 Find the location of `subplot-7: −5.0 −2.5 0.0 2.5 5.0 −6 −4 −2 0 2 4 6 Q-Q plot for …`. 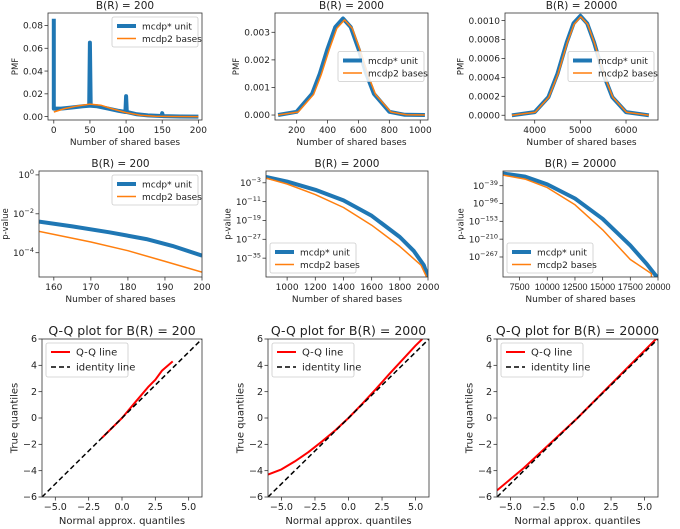

subplot-7: −5.0 −2.5 0.0 2.5 5.0 −6 −4 −2 0 2 4 6 Q-Q plot for … is located at coordinates (106, 425).